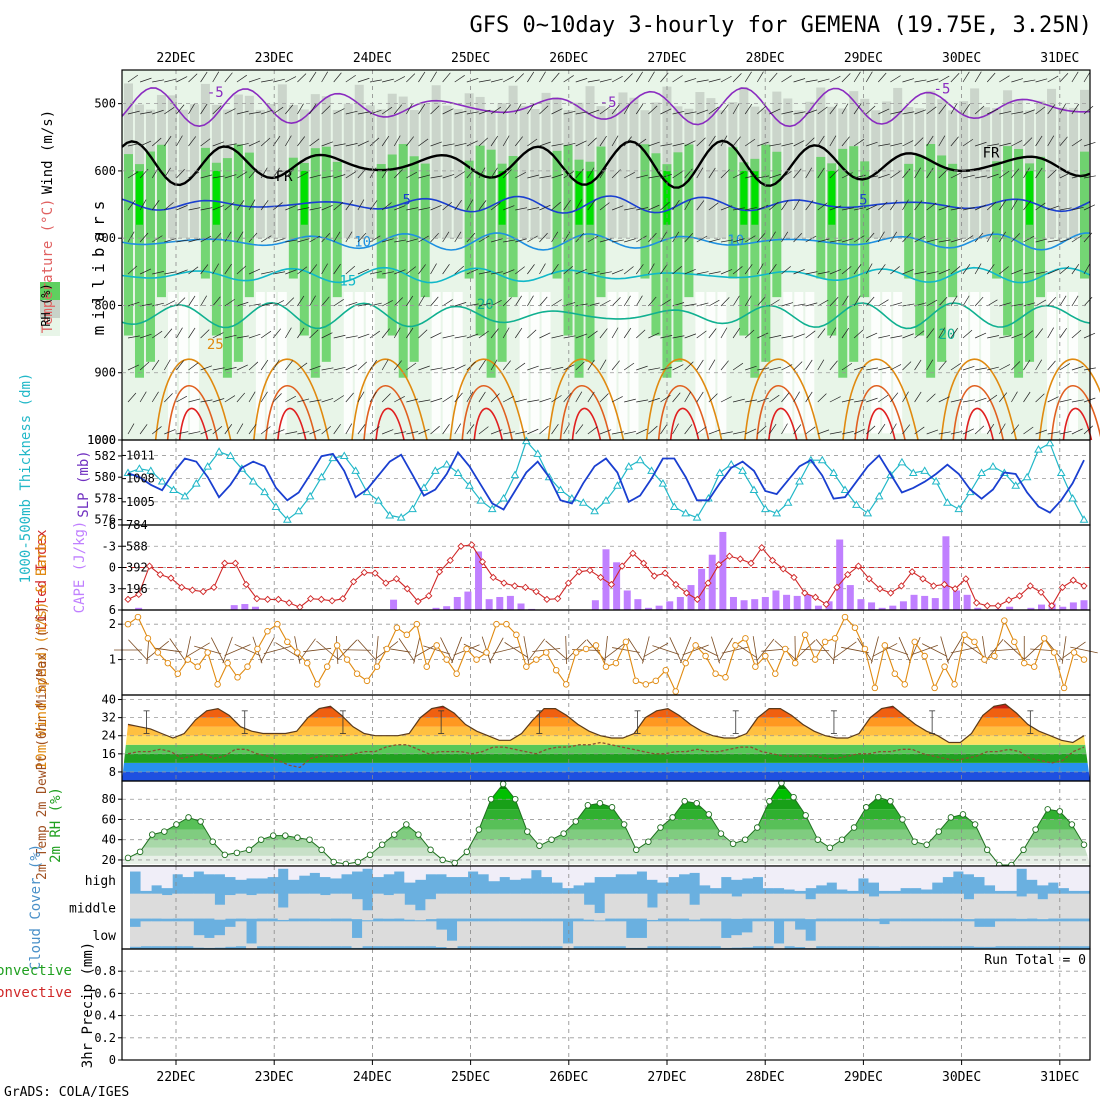  What do you see at coordinates (112, 1060) in the screenshot?
I see `precip-tick-0: 0` at bounding box center [112, 1060].